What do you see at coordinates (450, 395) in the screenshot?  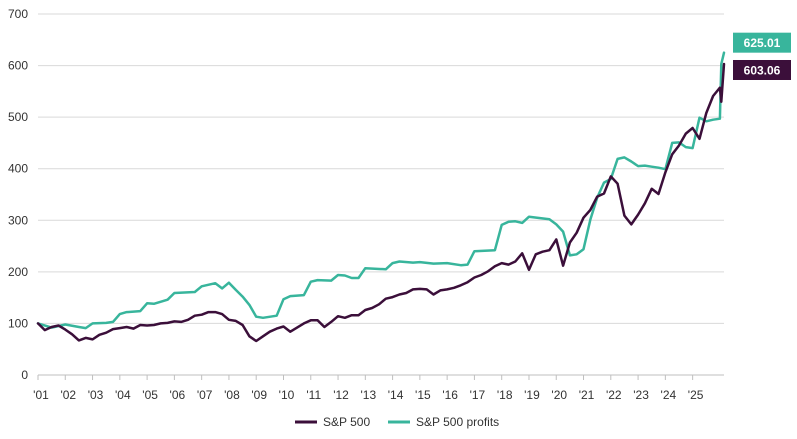 I see `x-tick-label: '16` at bounding box center [450, 395].